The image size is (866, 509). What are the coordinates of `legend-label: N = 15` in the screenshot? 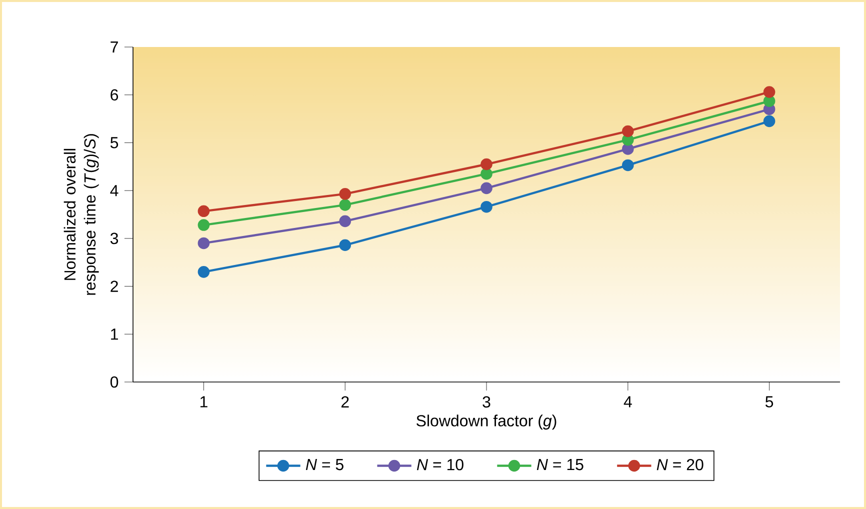 It's located at (560, 464).